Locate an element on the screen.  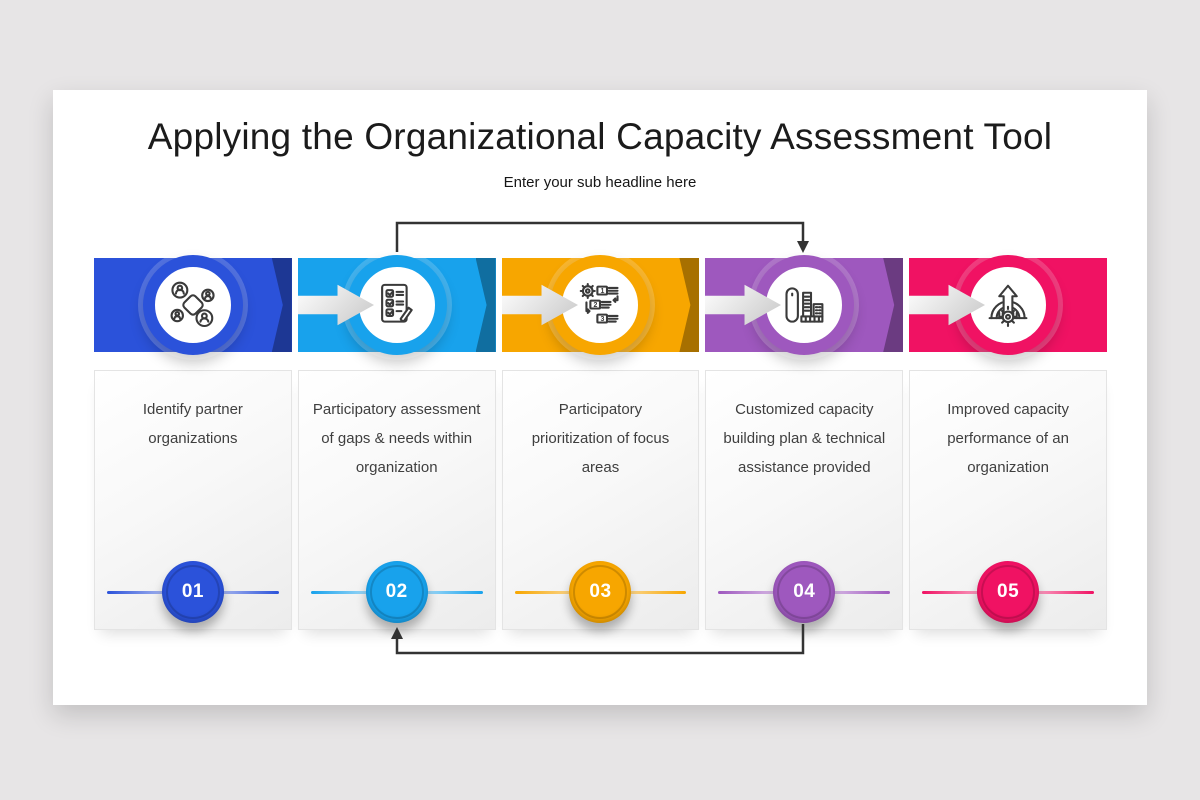
process-banner-row: 1 2 3 is located at coordinates (600, 305).